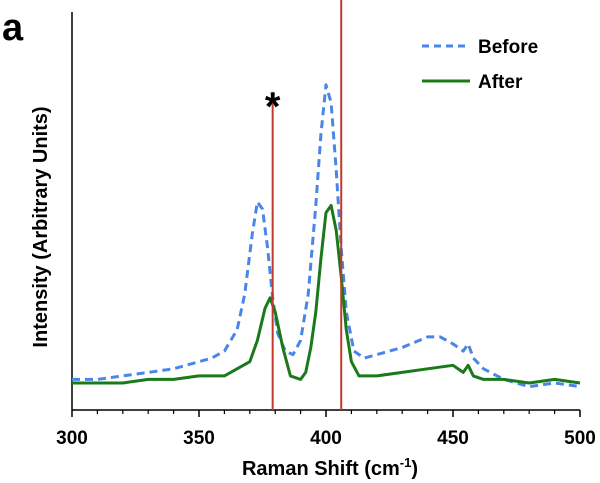 This screenshot has height=483, width=600. I want to click on x-axis-title-sup: -1, so click(406, 462).